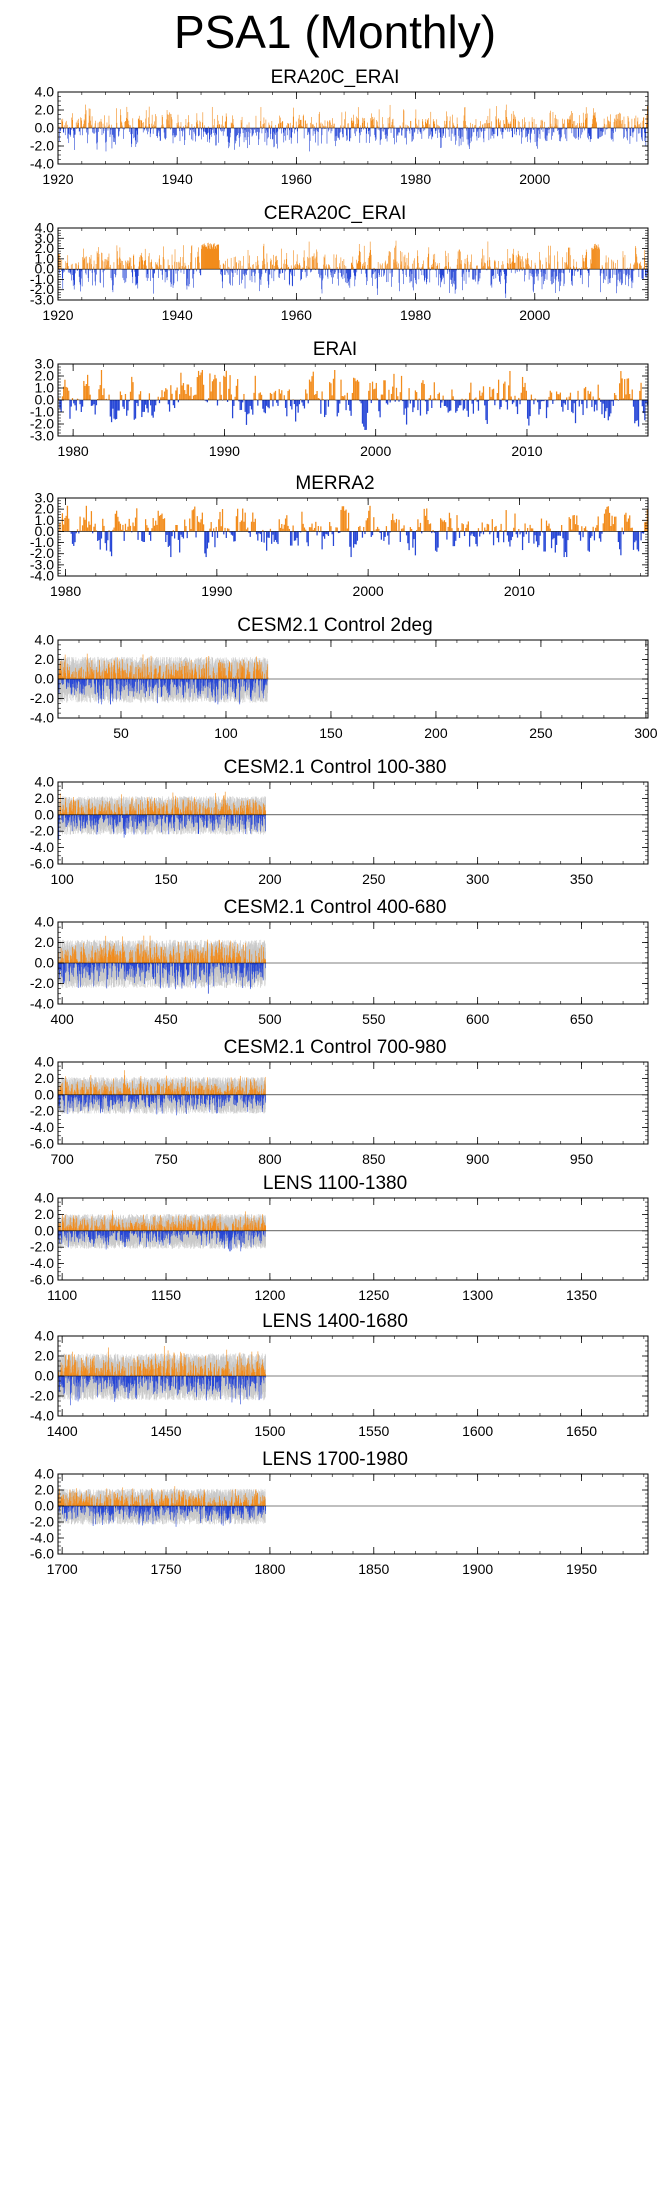  I want to click on y-tick-label: -2.0, so click(42, 553).